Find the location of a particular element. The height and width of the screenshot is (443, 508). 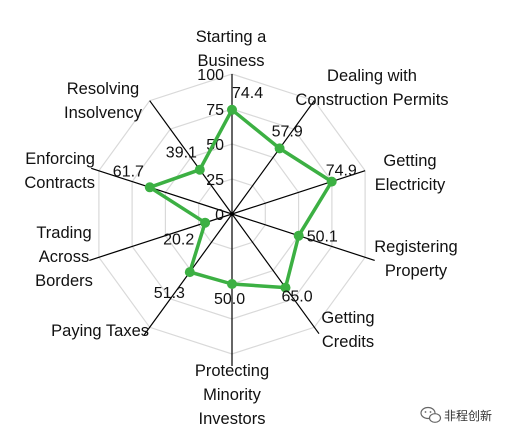

category-label-enforcing-contracts: Enforcing Contracts is located at coordinates (59, 171).